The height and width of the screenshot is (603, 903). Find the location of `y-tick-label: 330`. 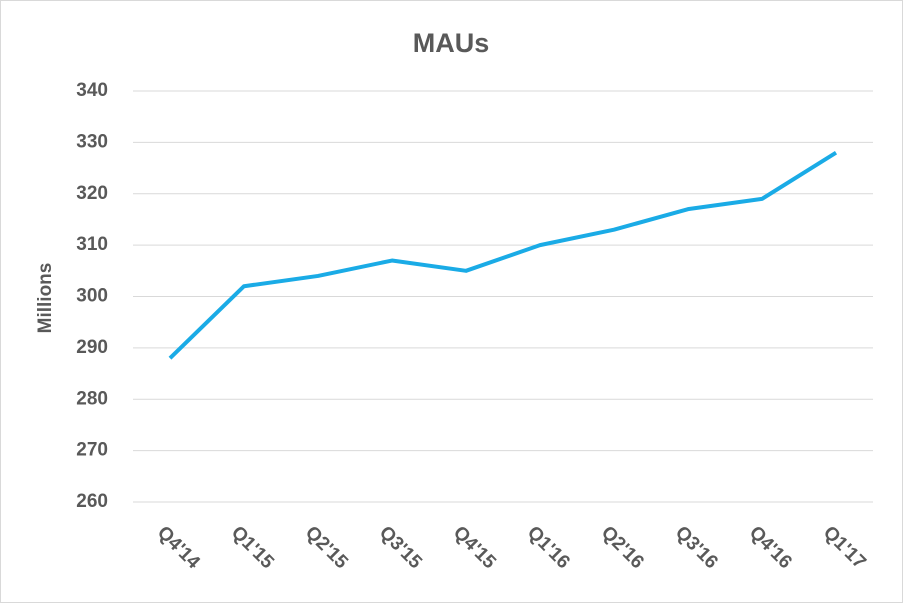

y-tick-label: 330 is located at coordinates (92, 141).